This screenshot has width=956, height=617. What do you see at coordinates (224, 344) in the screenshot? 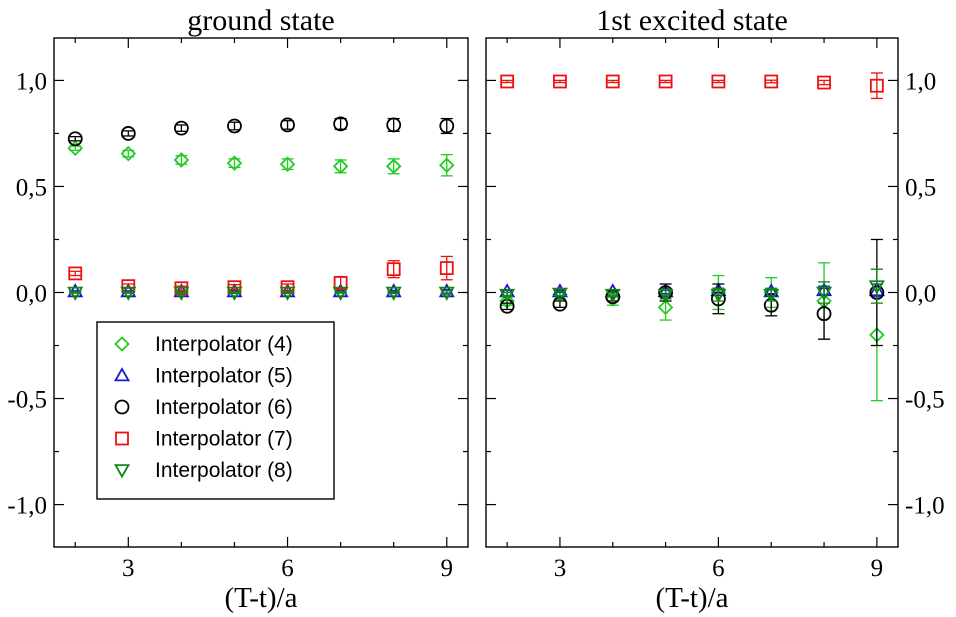
I see `legend-label: Interpolator (4)` at bounding box center [224, 344].